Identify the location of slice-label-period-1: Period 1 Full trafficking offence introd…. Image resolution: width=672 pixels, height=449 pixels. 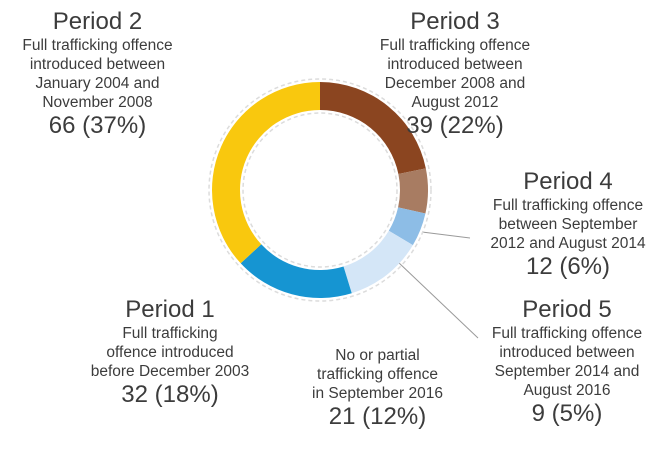
(170, 352).